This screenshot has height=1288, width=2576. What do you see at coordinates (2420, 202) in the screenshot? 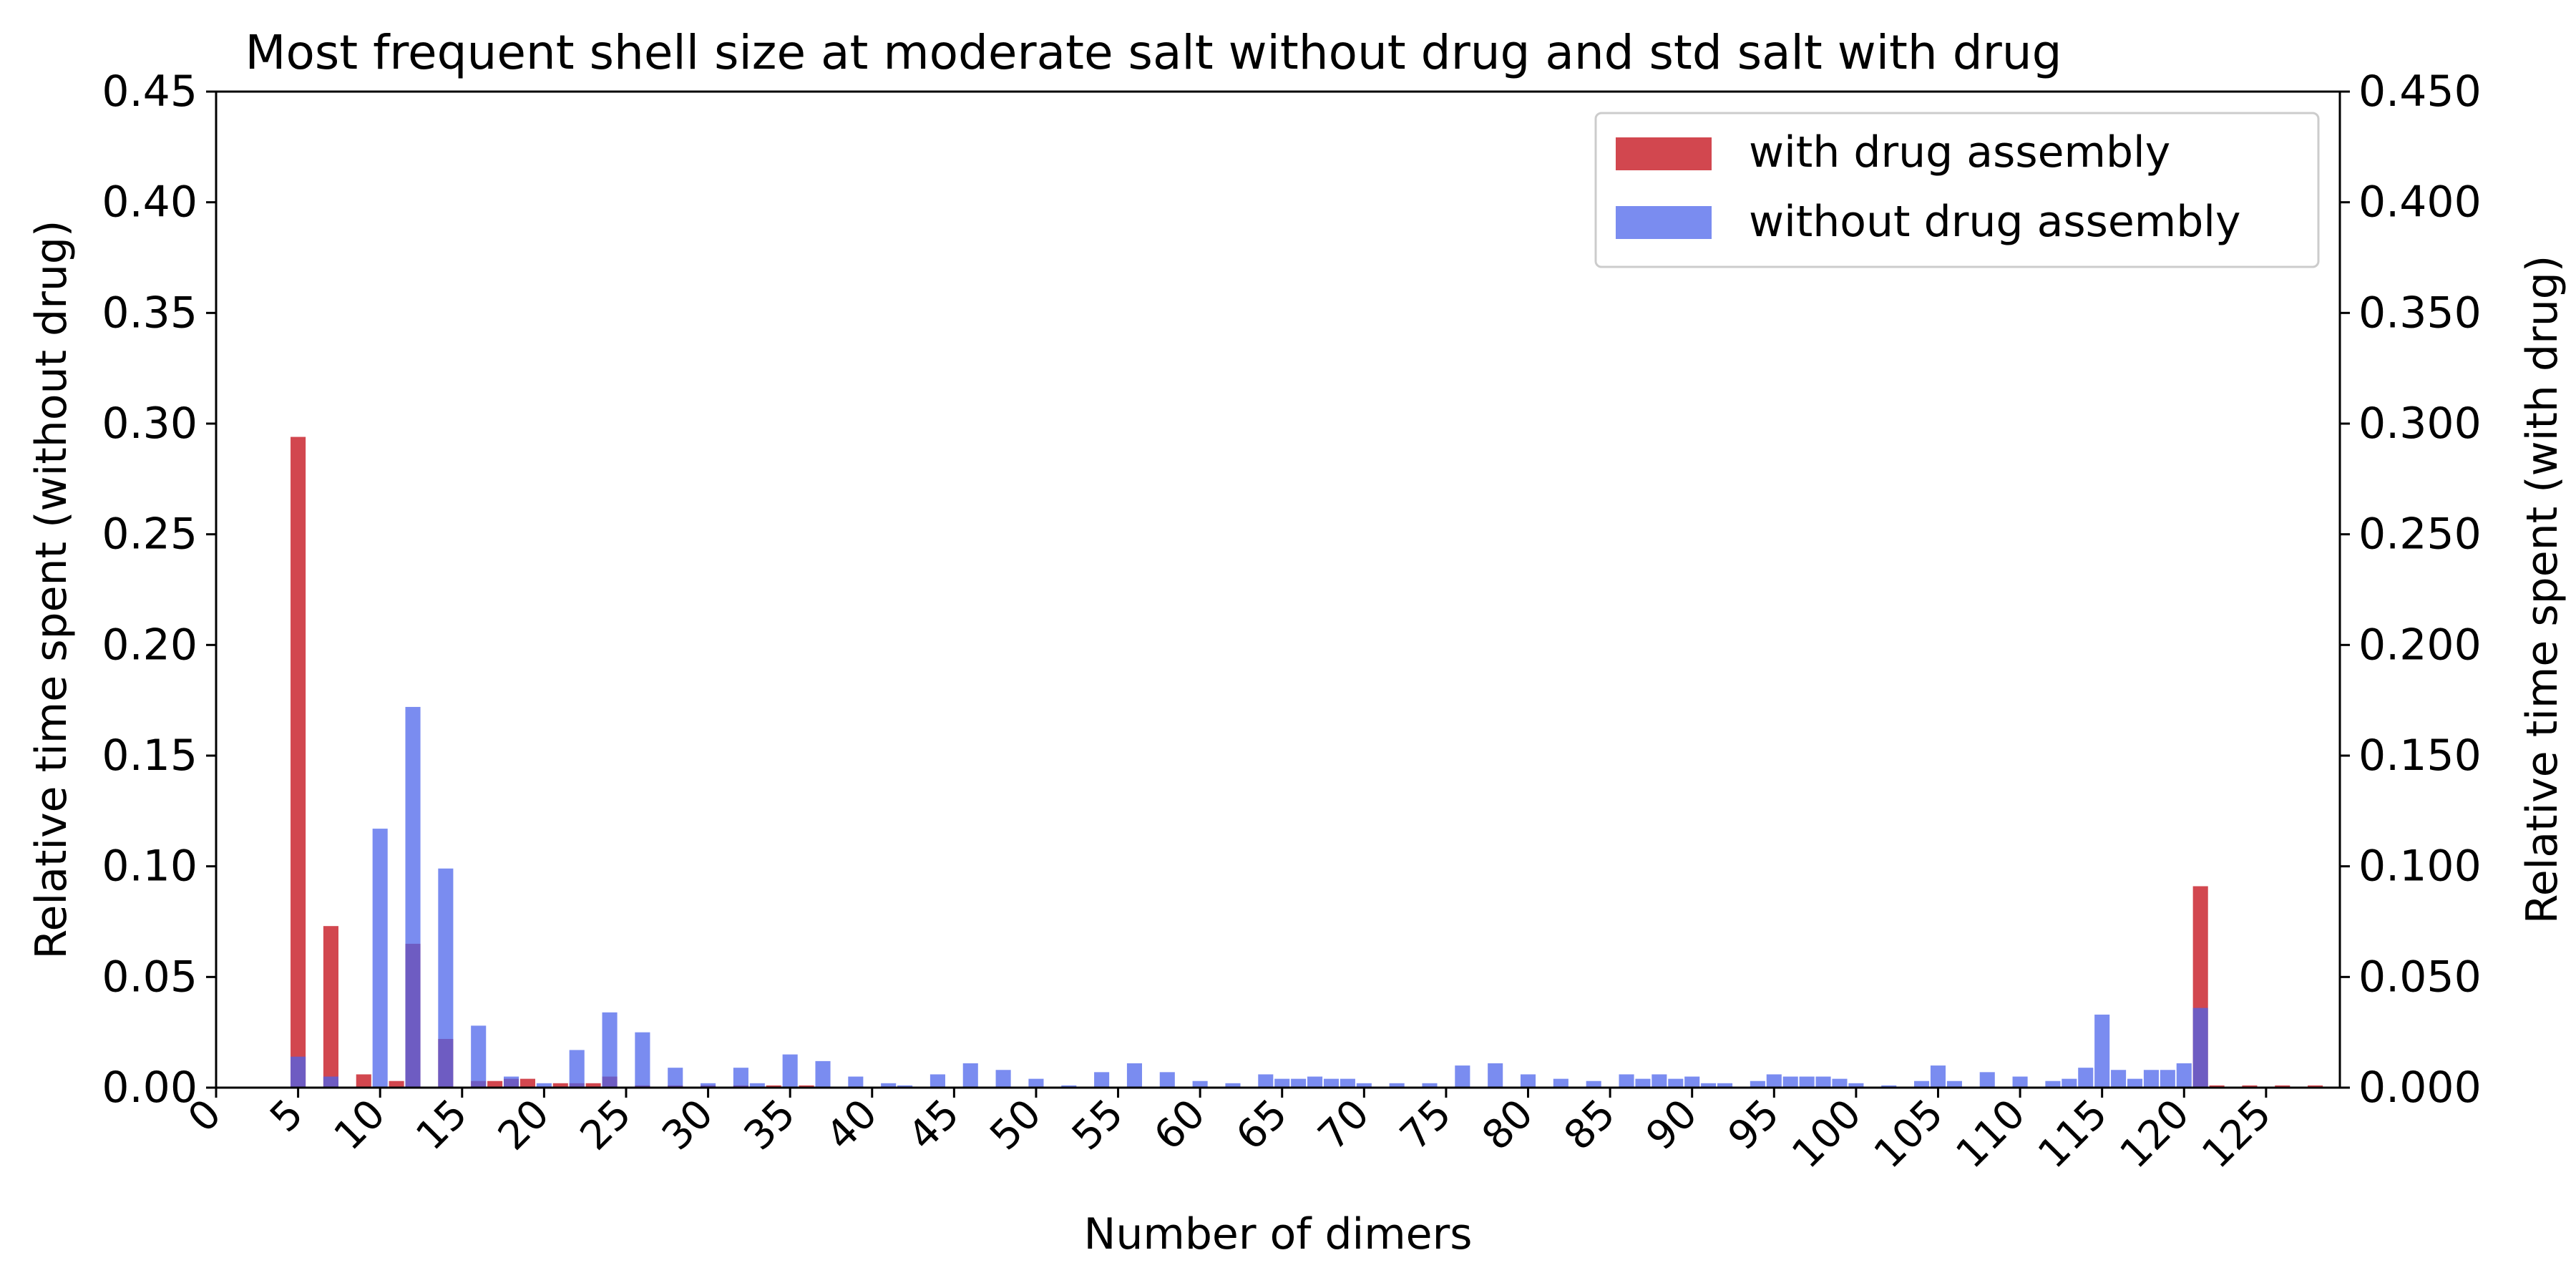
I see `y-right-tick-label: 0.400` at bounding box center [2420, 202].